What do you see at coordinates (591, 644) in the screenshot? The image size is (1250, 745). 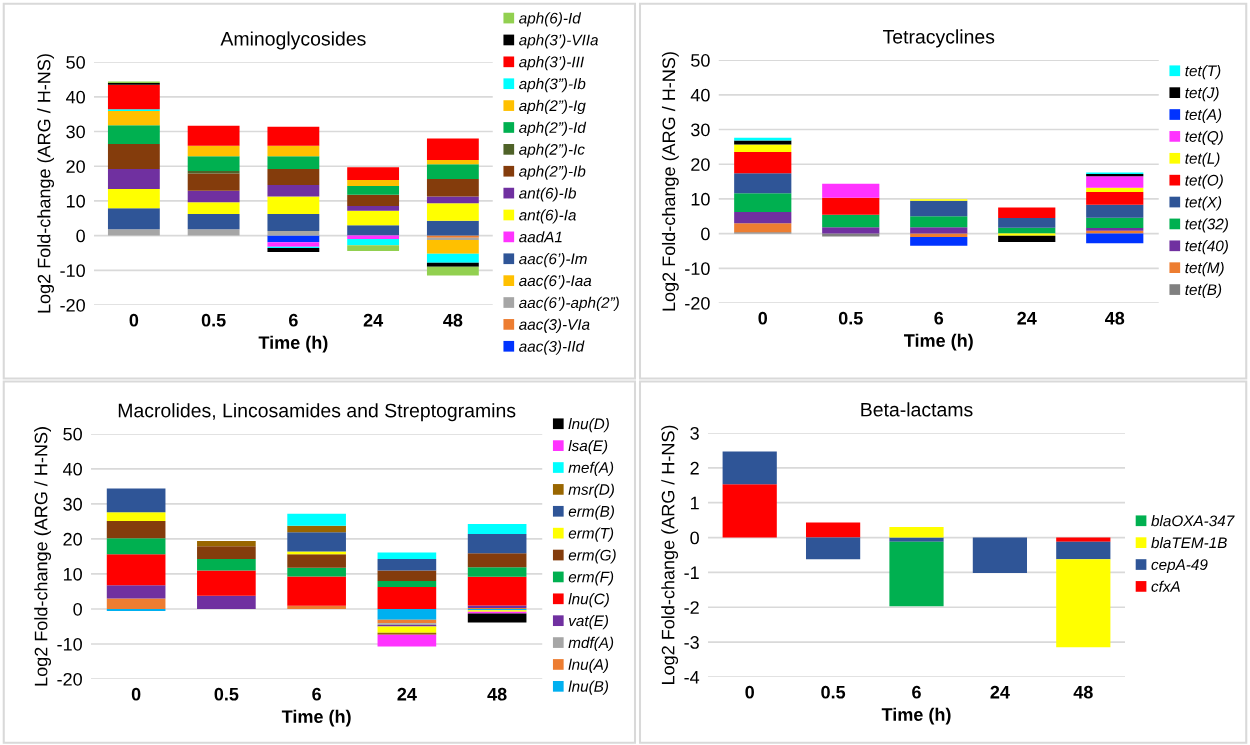 I see `legend-label: mdf(A)` at bounding box center [591, 644].